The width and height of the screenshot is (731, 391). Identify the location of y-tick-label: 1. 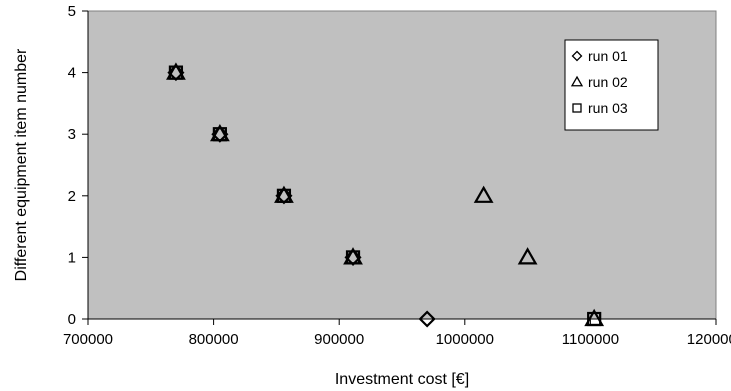
(72, 257).